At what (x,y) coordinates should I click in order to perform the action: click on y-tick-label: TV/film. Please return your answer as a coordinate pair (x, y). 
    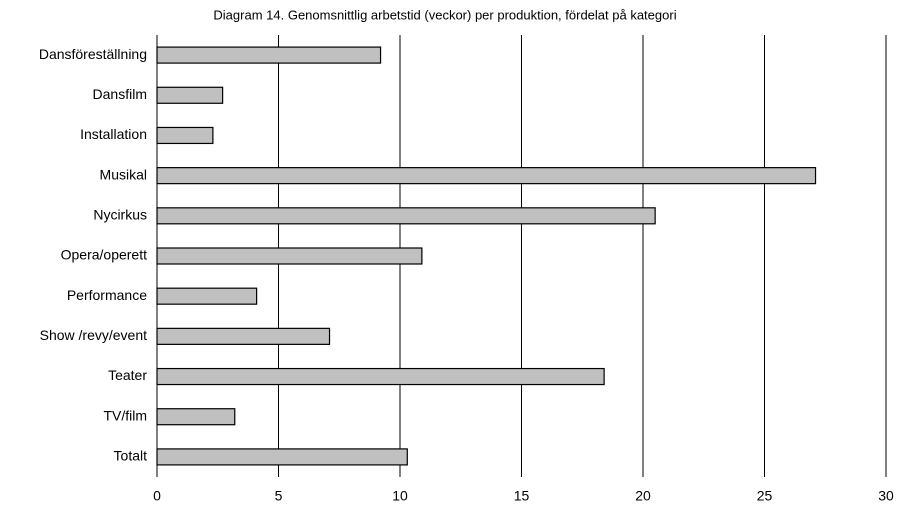
    Looking at the image, I should click on (125, 415).